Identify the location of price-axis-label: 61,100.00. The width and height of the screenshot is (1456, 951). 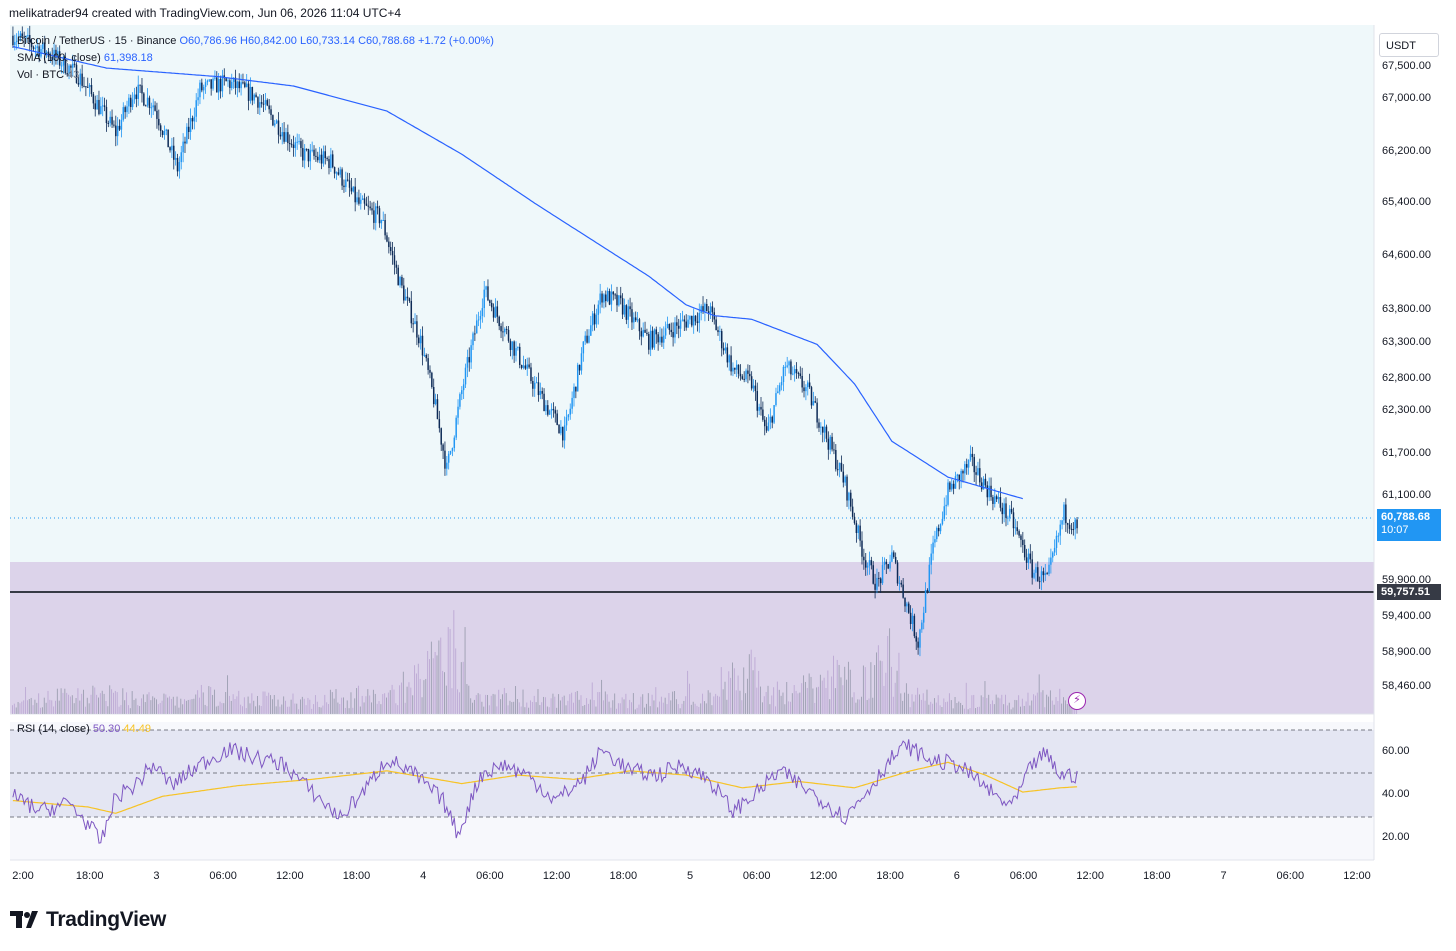
(1406, 495).